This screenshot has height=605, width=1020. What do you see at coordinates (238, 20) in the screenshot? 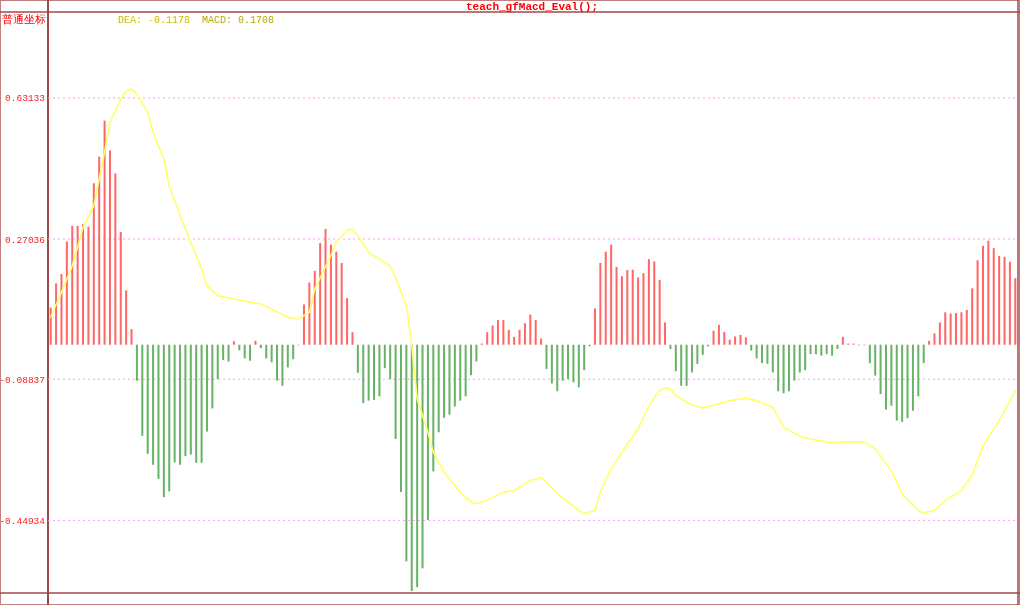
I see `annotation: MACD: 0.1708` at bounding box center [238, 20].